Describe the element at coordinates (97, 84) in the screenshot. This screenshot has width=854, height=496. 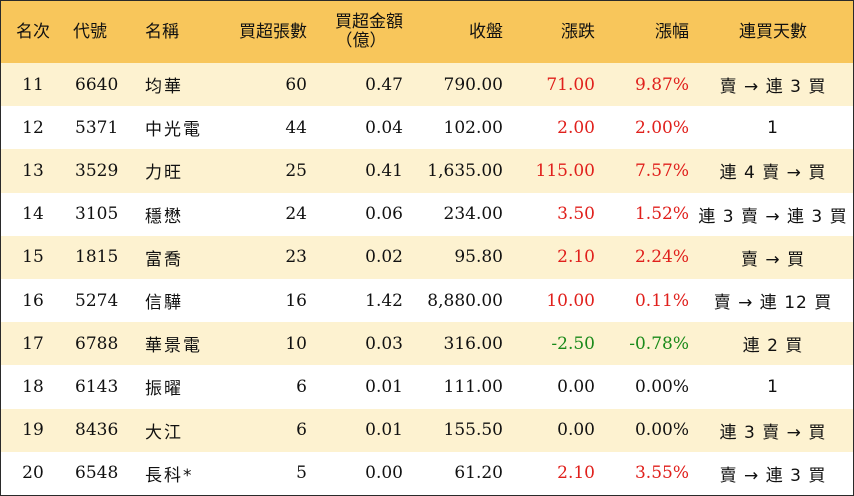
I see `stock-code-cell: 6640` at that location.